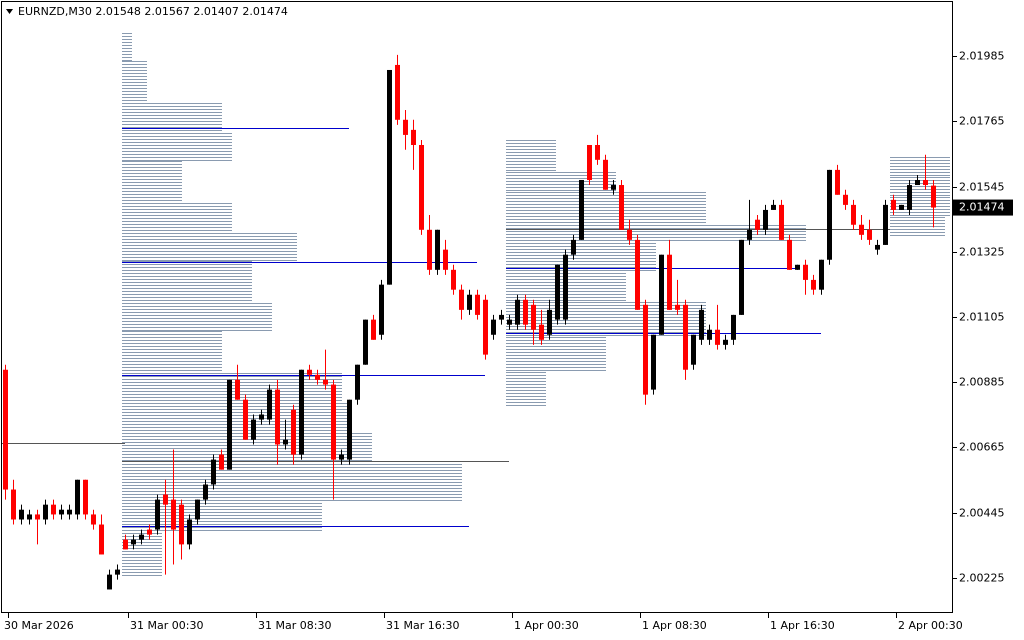 The height and width of the screenshot is (640, 1024). Describe the element at coordinates (39, 625) in the screenshot. I see `x-tick-label: 30 Mar 2026` at that location.